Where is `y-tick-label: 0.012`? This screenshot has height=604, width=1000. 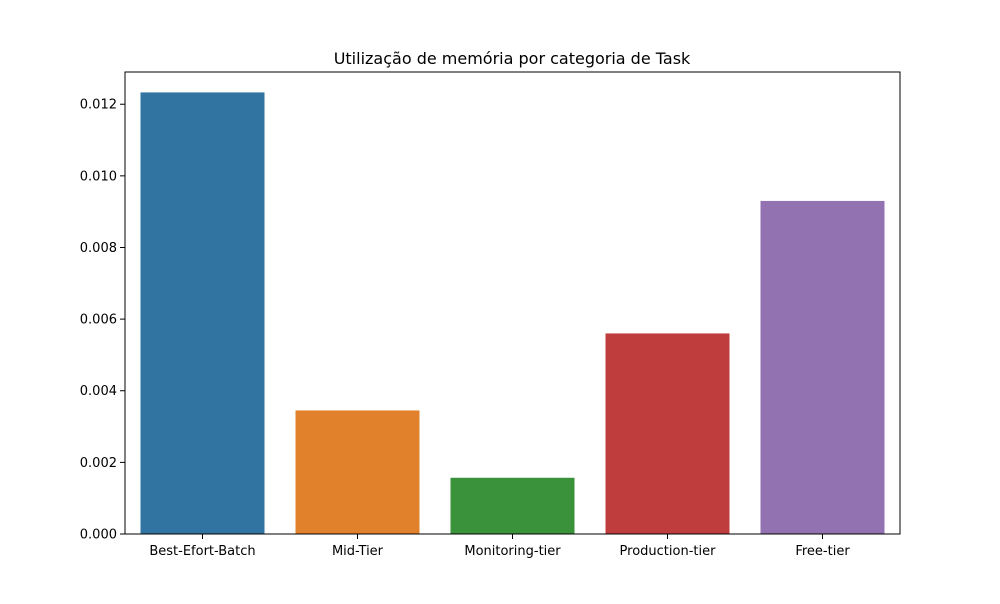
y-tick-label: 0.012 is located at coordinates (98, 105).